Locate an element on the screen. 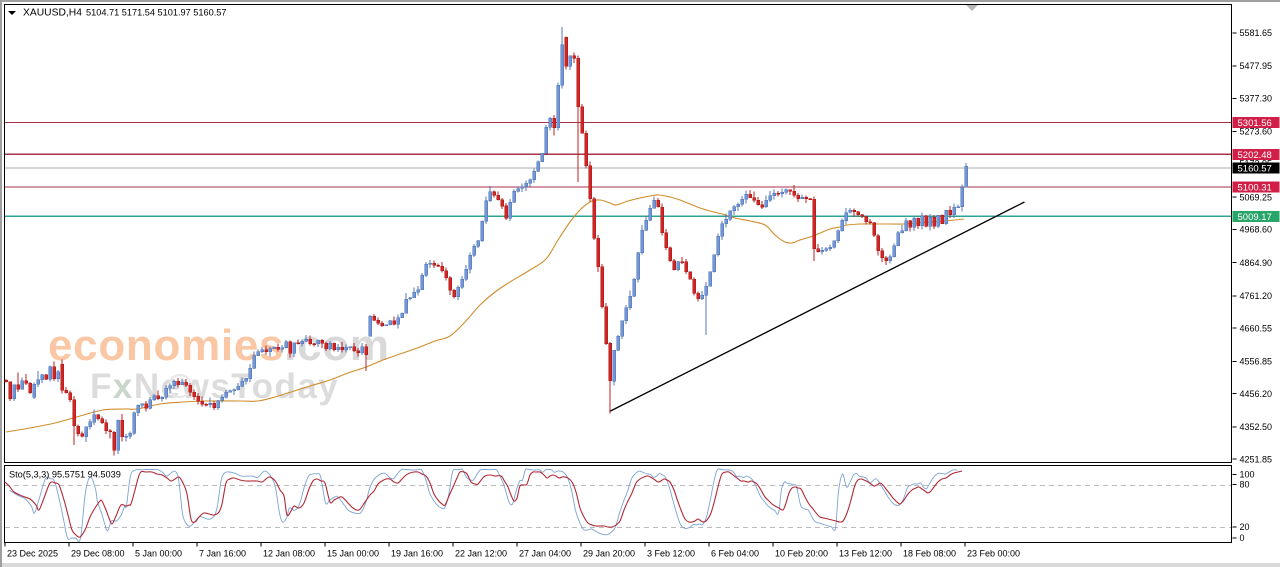 The height and width of the screenshot is (567, 1280). svg-text: 5160.57 is located at coordinates (1255, 168).